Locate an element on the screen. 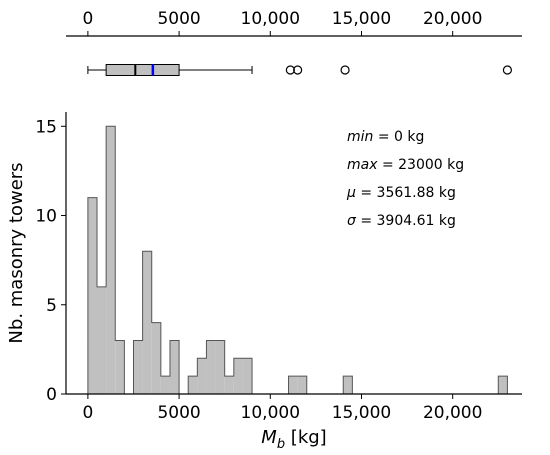  histogram-x-tick-label: 5000 is located at coordinates (178, 413).